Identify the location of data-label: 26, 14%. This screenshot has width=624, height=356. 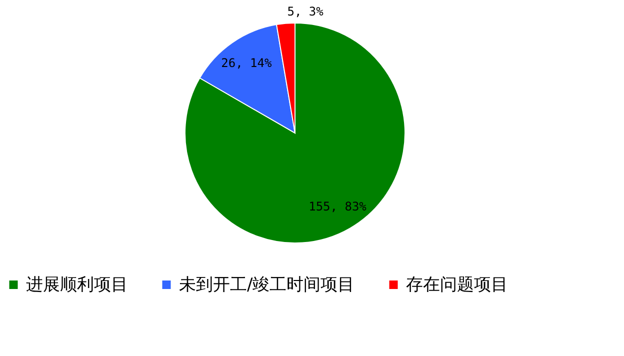
(246, 63).